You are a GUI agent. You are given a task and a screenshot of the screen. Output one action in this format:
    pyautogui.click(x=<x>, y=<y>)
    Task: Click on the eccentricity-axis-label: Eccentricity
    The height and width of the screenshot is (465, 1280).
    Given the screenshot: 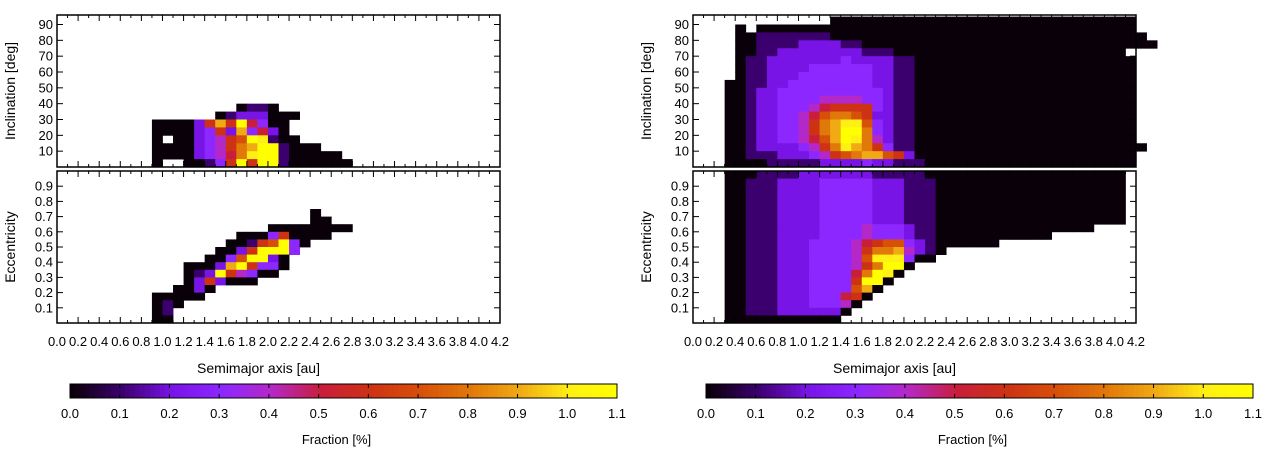 What is the action you would take?
    pyautogui.click(x=10, y=247)
    